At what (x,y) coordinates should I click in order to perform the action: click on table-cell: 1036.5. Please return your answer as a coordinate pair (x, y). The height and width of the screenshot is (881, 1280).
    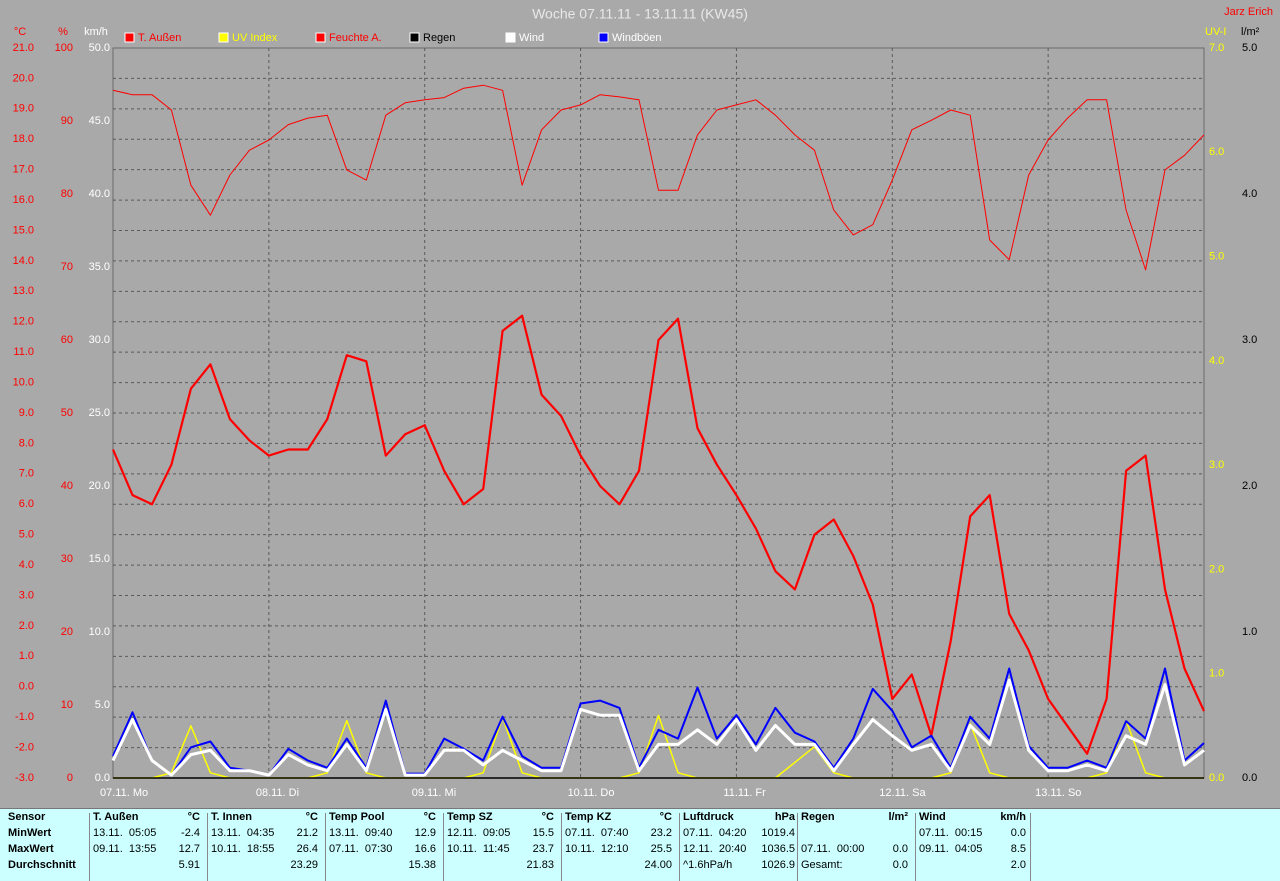
    Looking at the image, I should click on (778, 849).